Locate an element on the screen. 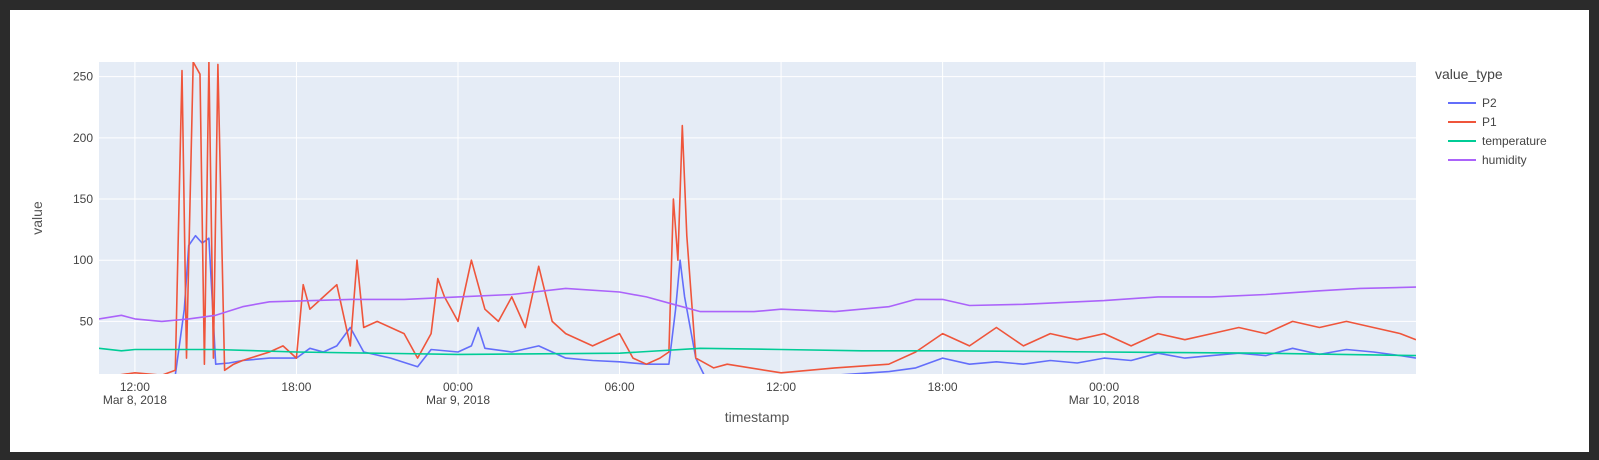 The image size is (1599, 460). series-line-humidity is located at coordinates (757, 304).